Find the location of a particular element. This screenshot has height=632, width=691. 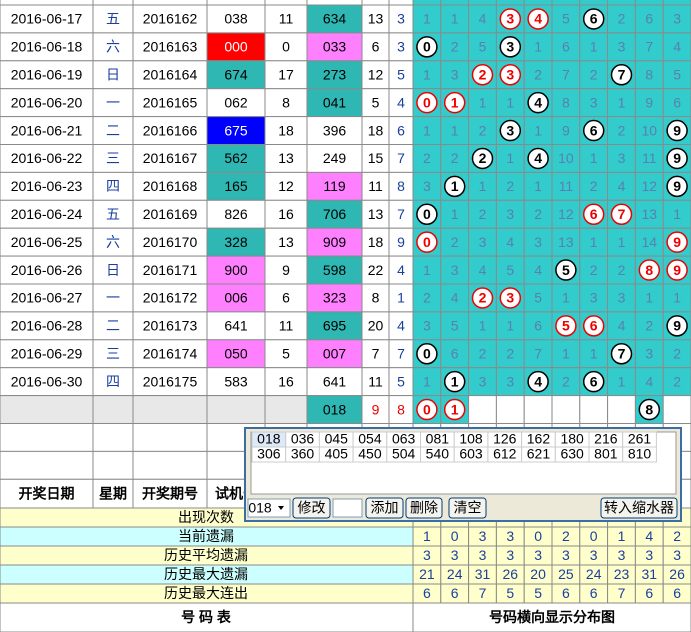

popup-number: 216 is located at coordinates (606, 439).